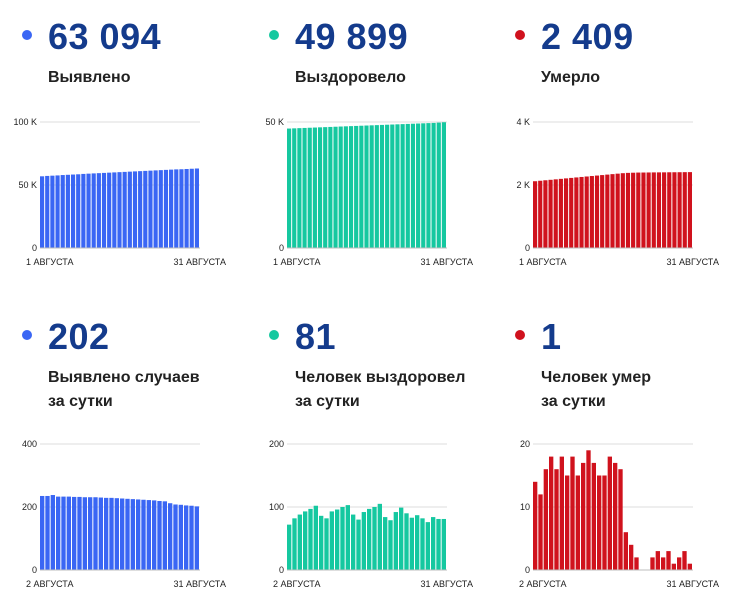 The height and width of the screenshot is (611, 755). Describe the element at coordinates (274, 122) in the screenshot. I see `y-tick-label: 50 K` at that location.